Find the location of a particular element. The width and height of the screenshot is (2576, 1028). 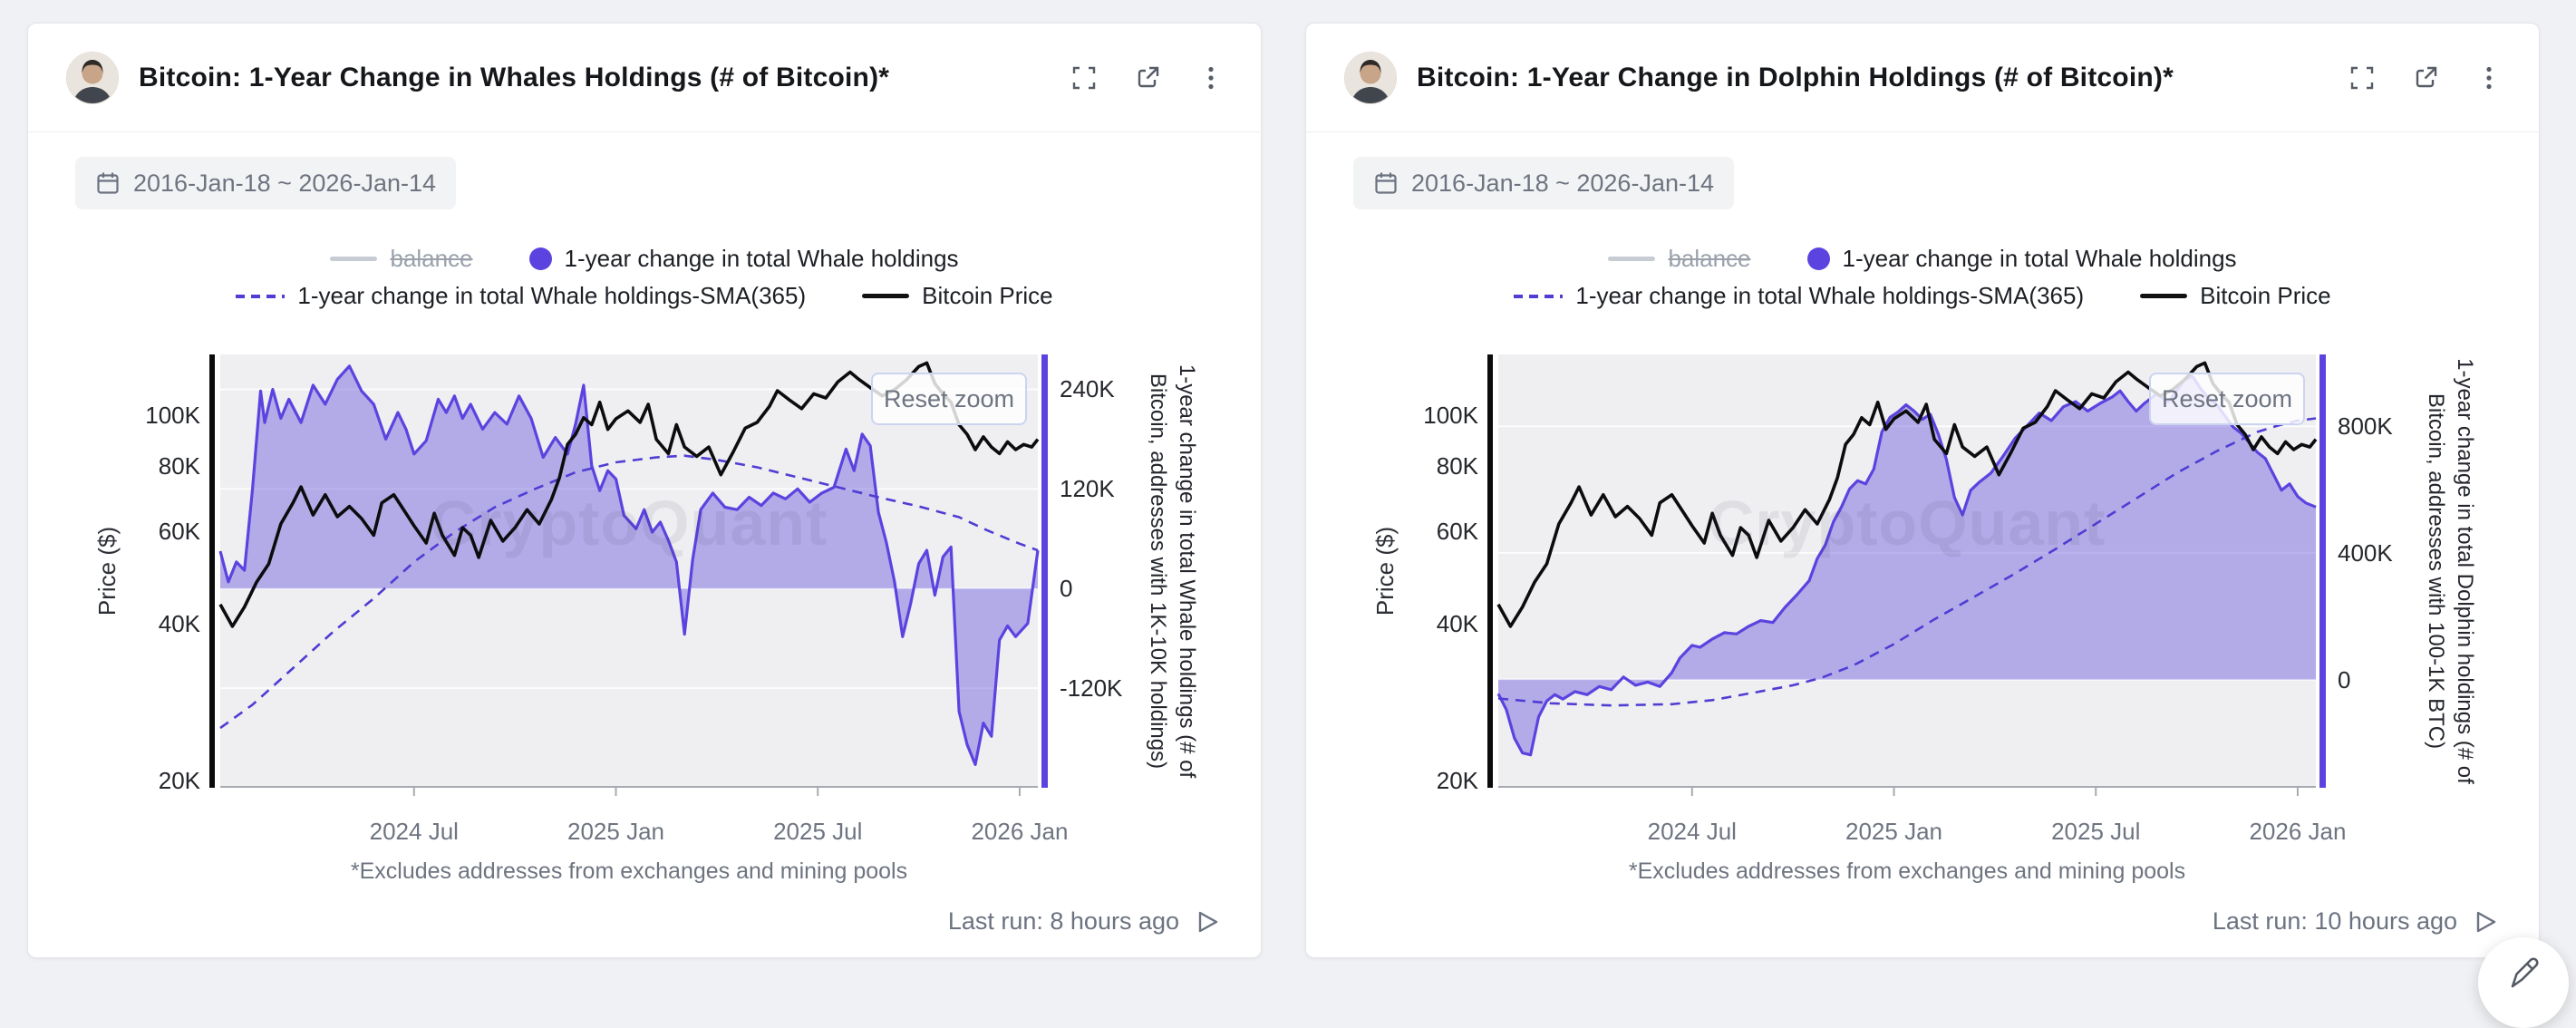

chart-svg is located at coordinates (1907, 578).